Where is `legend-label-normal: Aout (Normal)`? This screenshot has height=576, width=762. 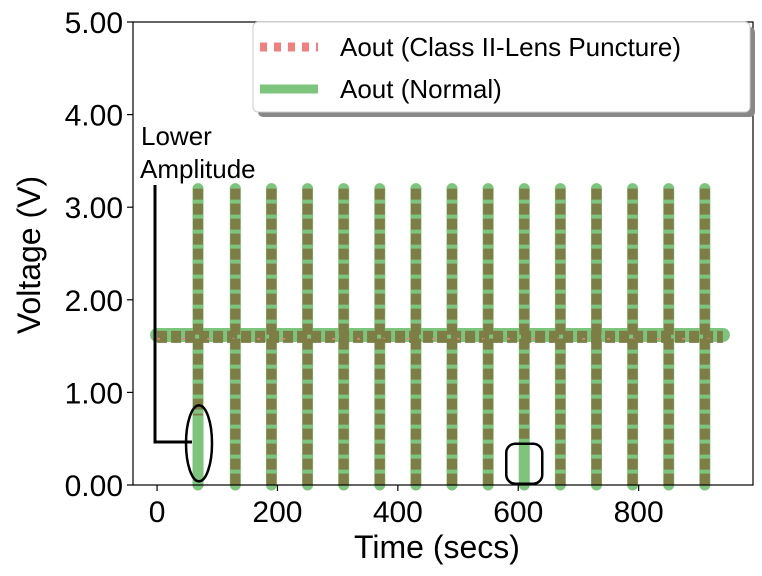
legend-label-normal: Aout (Normal) is located at coordinates (421, 89).